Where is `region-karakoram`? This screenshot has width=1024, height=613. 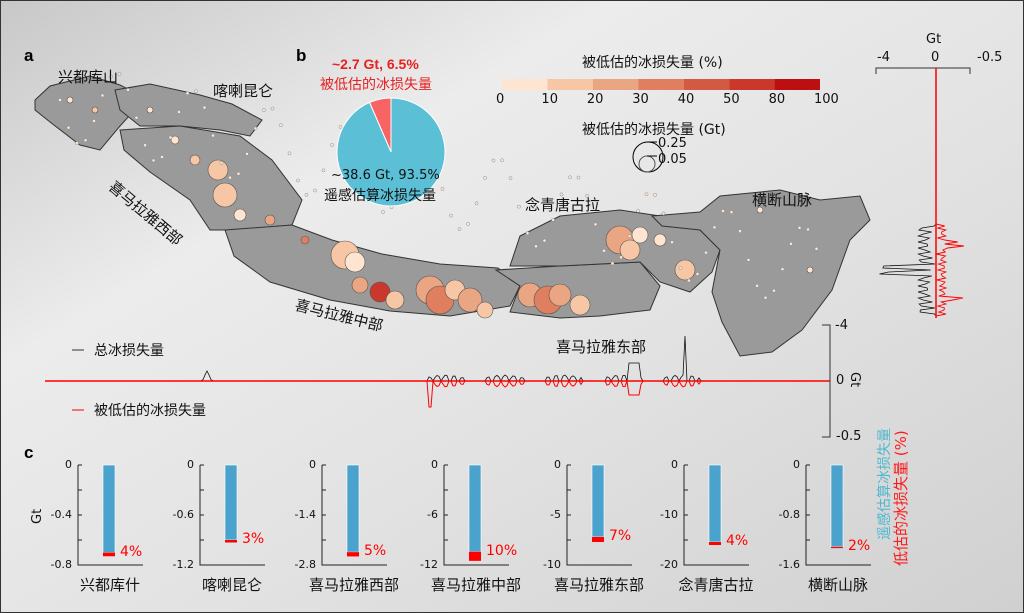 region-karakoram is located at coordinates (188, 110).